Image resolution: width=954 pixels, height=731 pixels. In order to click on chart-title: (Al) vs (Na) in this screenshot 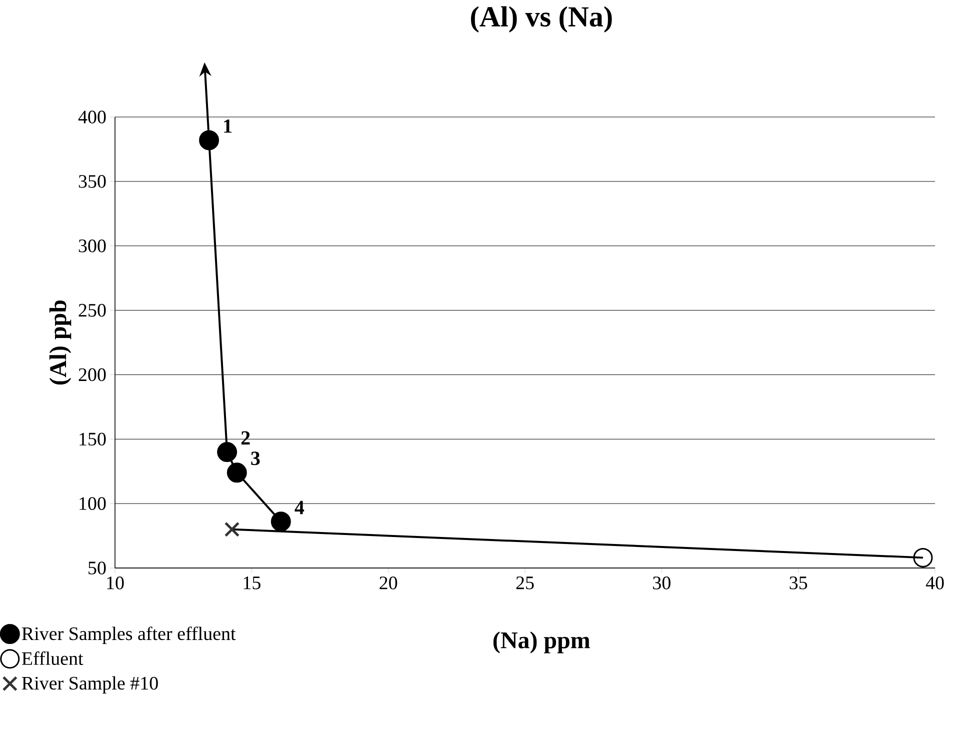, I will do `click(541, 19)`.